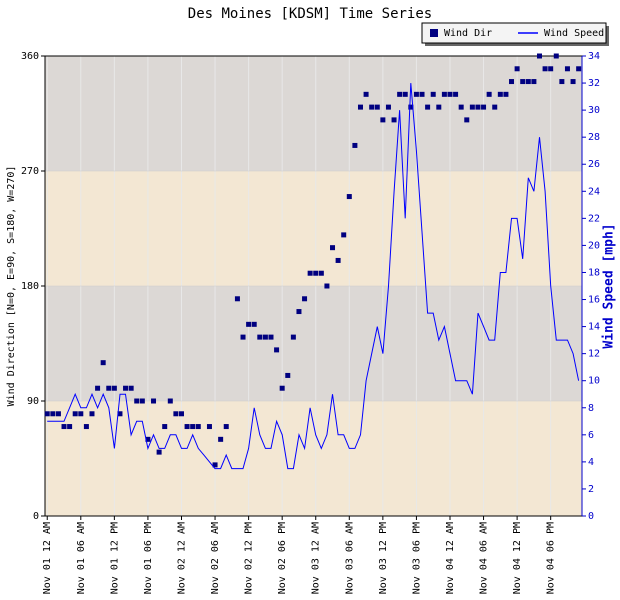  What do you see at coordinates (594, 272) in the screenshot?
I see `y2-tick-label: 18` at bounding box center [594, 272].